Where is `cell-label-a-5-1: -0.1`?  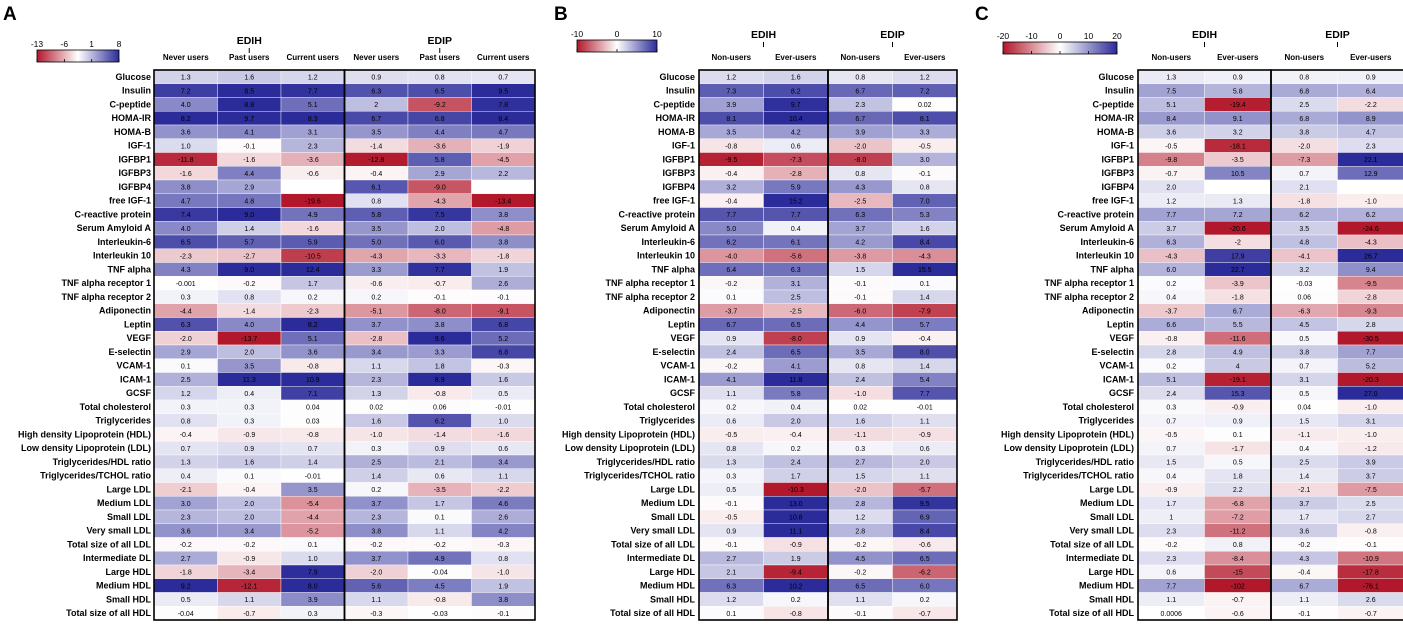 cell-label-a-5-1: -0.1 is located at coordinates (249, 146).